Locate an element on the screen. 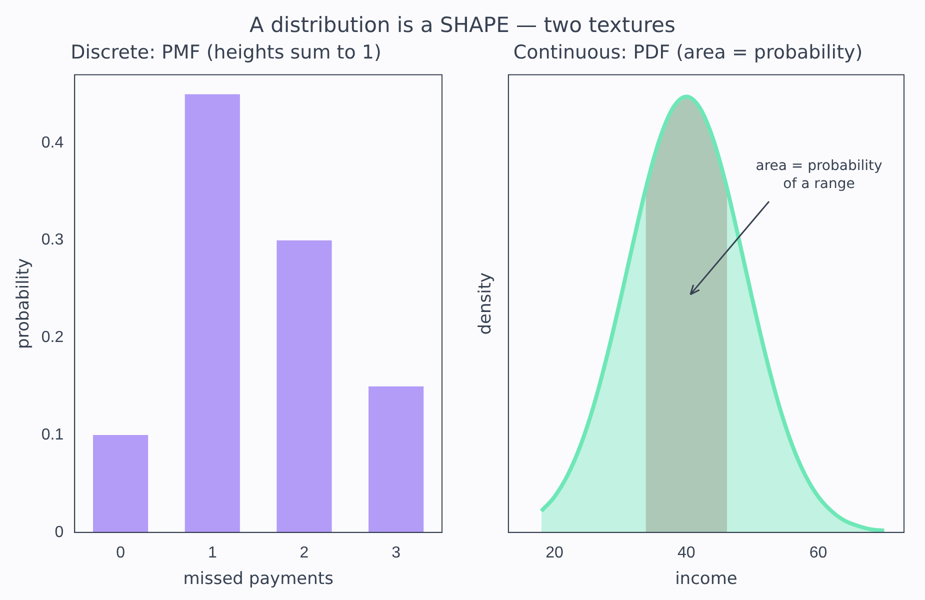  x-tick-label: 0 is located at coordinates (121, 553).